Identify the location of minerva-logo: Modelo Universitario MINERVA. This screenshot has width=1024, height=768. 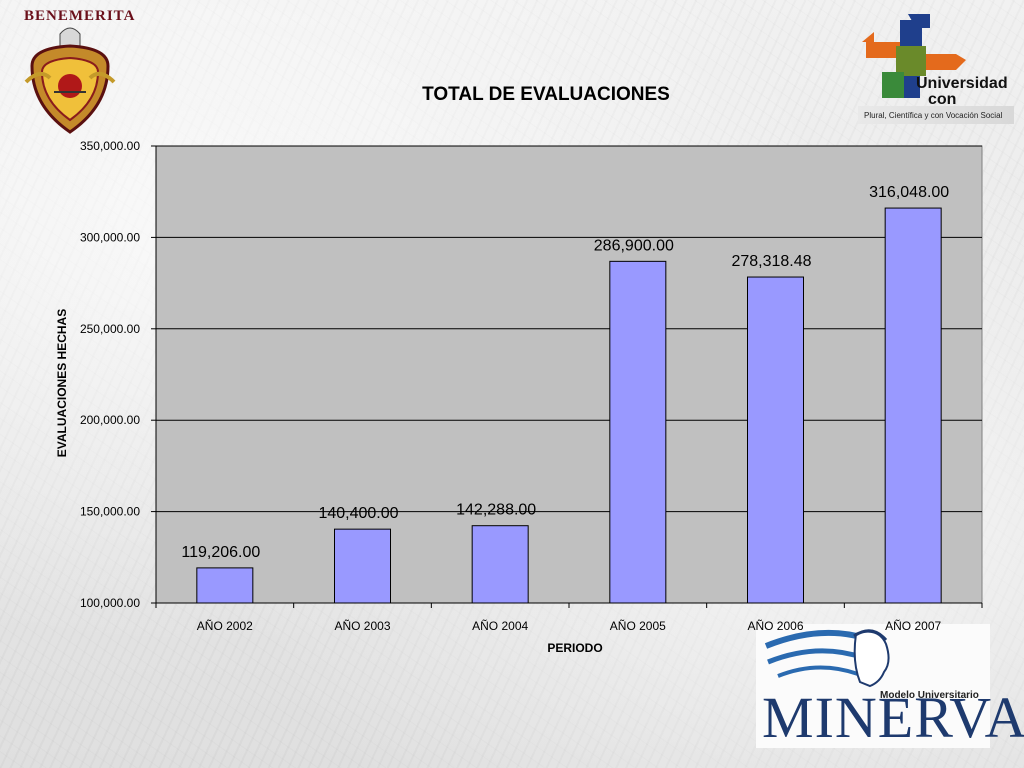
(890, 687).